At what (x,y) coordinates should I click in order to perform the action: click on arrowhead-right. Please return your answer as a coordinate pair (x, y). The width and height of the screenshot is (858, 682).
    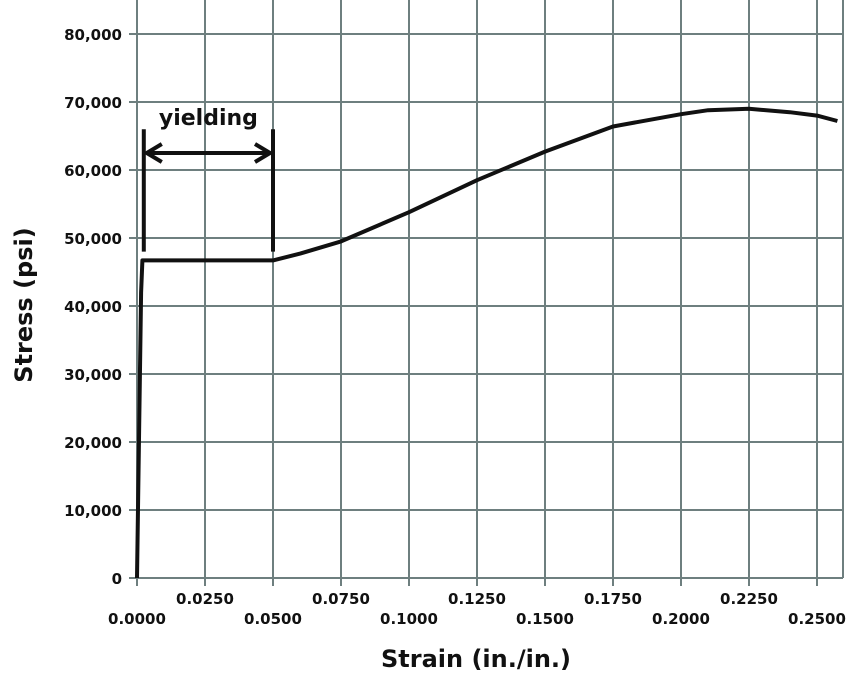
    Looking at the image, I should click on (262, 153).